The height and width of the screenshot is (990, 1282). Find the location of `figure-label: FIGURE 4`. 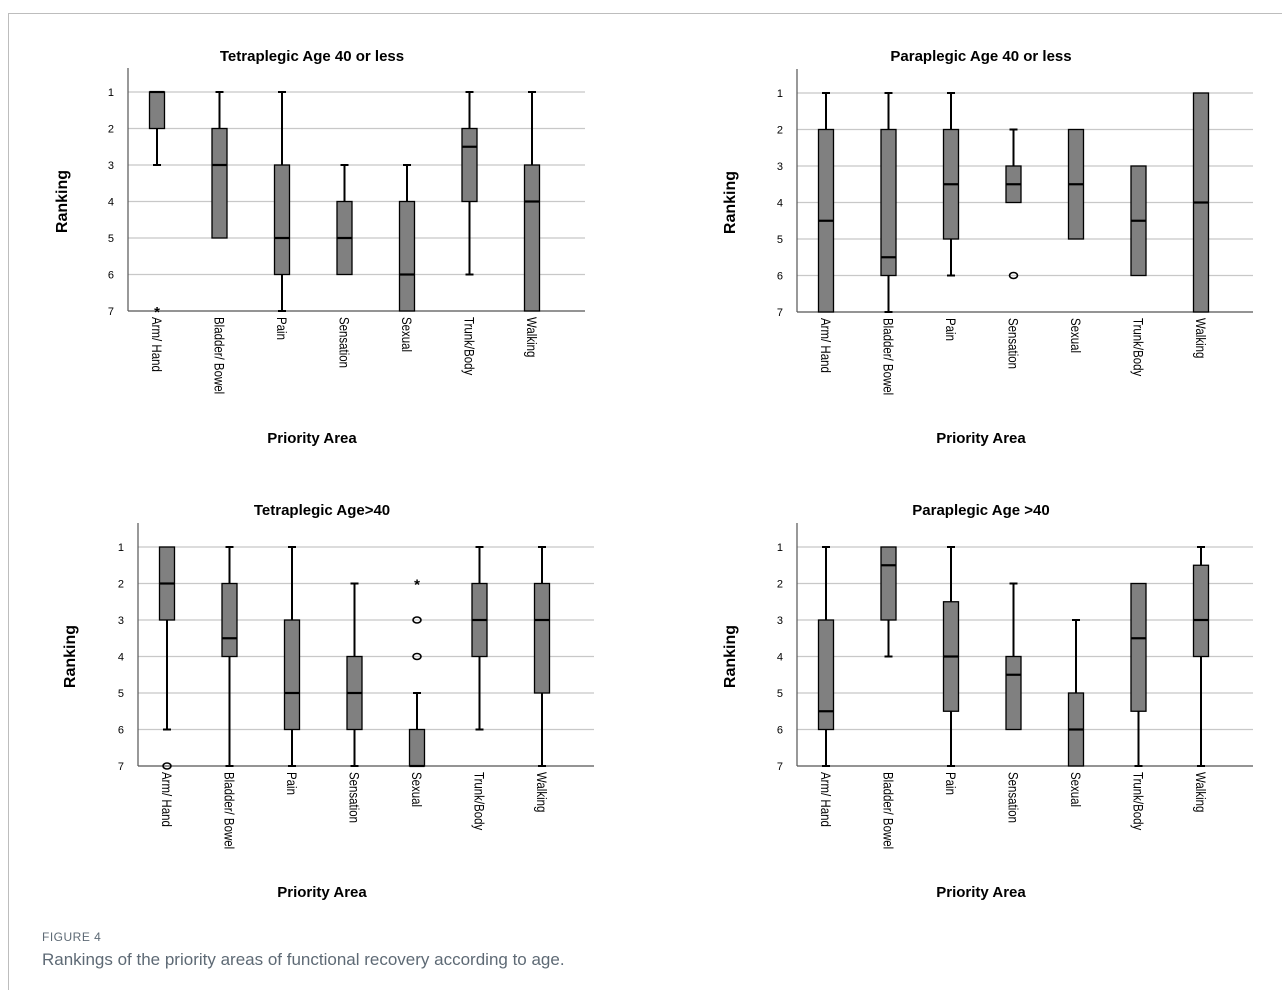

figure-label: FIGURE 4 is located at coordinates (72, 937).